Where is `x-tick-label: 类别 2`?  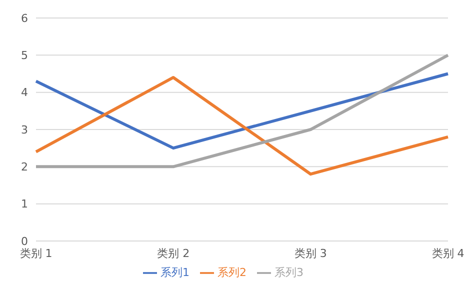
x-tick-label: 类别 2 is located at coordinates (173, 253).